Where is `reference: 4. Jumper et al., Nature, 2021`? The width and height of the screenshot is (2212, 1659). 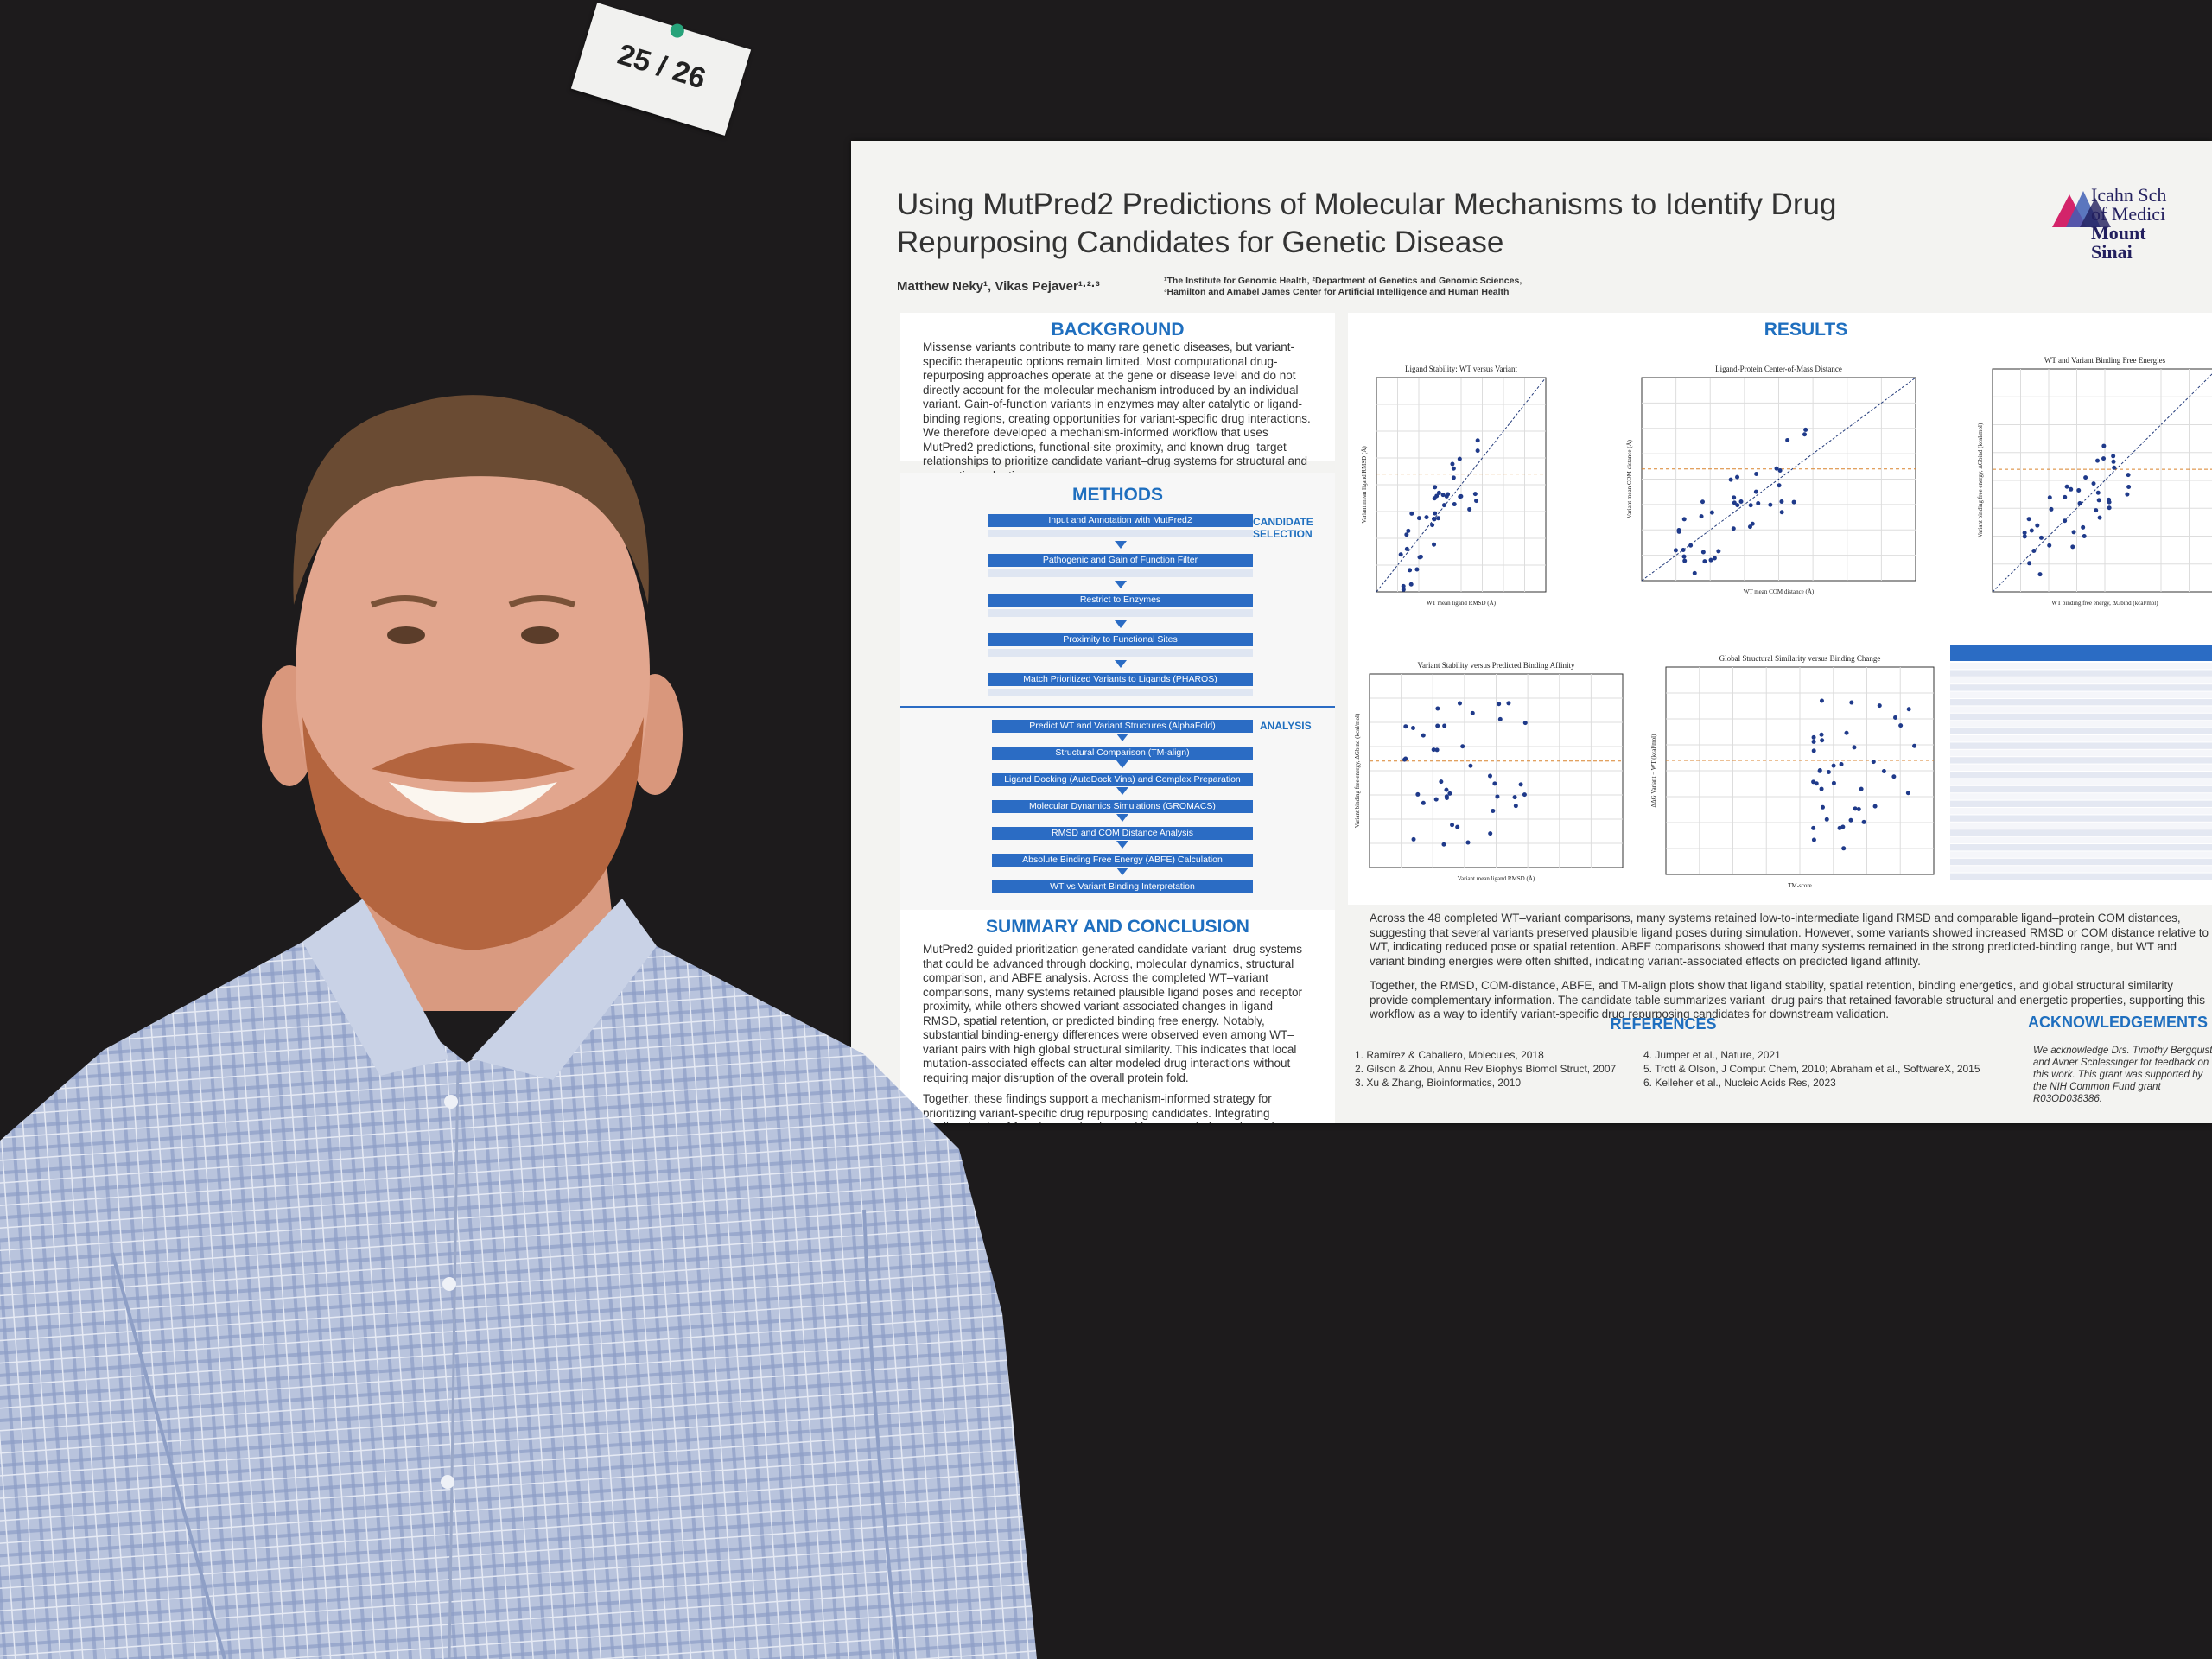 reference: 4. Jumper et al., Nature, 2021 is located at coordinates (1712, 1055).